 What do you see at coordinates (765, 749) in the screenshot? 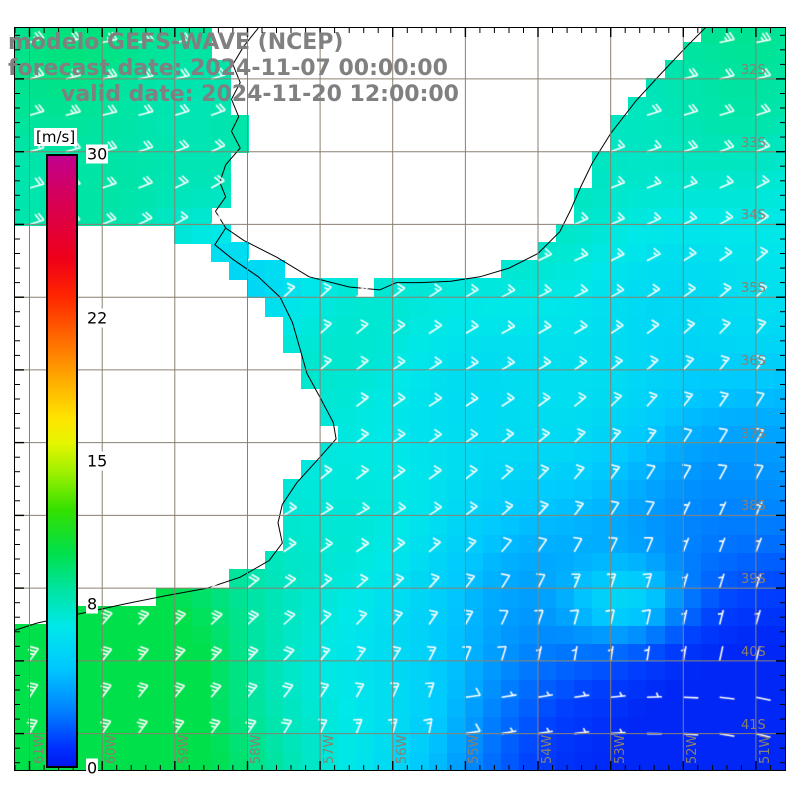
I see `lon-label-51w: 51W` at bounding box center [765, 749].